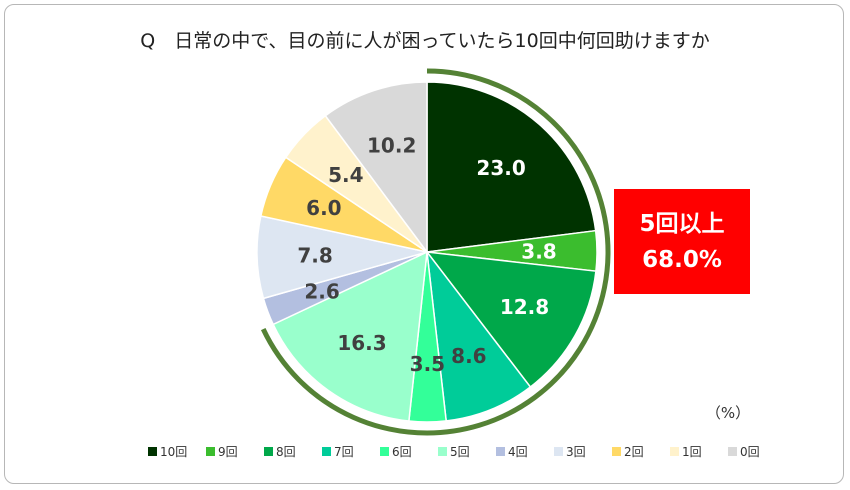 The image size is (850, 490). I want to click on legend-swatch-8回, so click(268, 451).